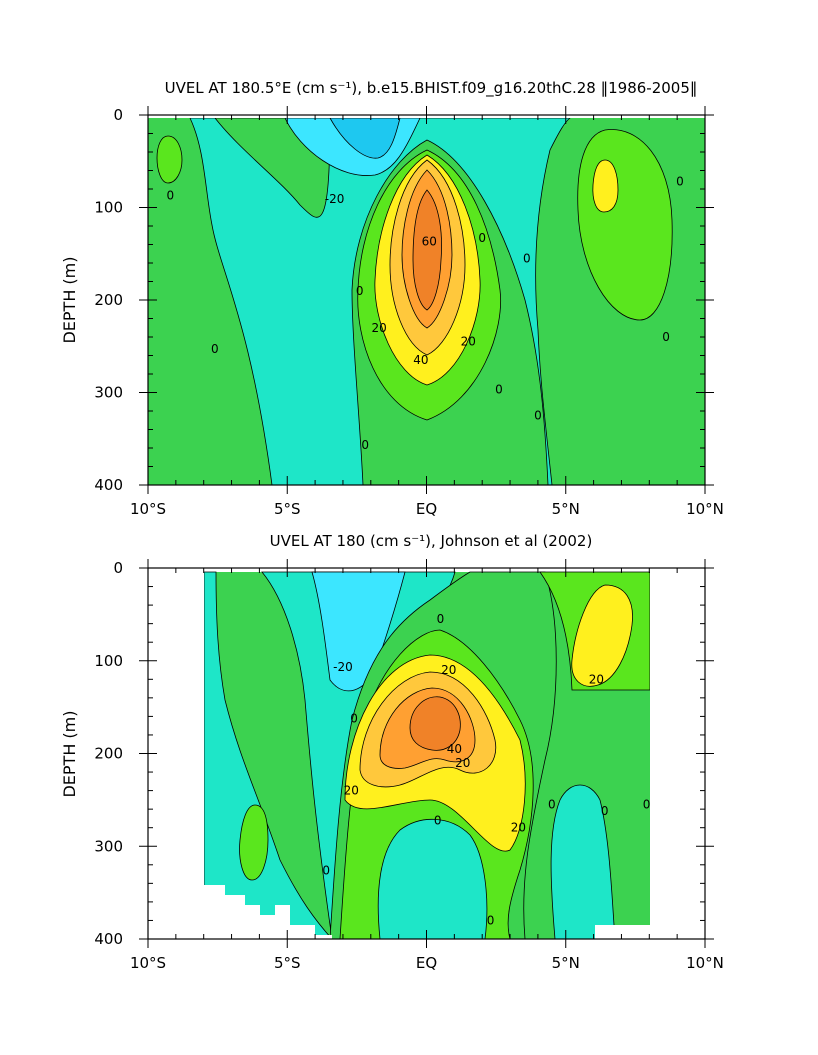 Image resolution: width=818 pixels, height=1055 pixels. I want to click on bottom-band-neg10-west, so click(268, 755).